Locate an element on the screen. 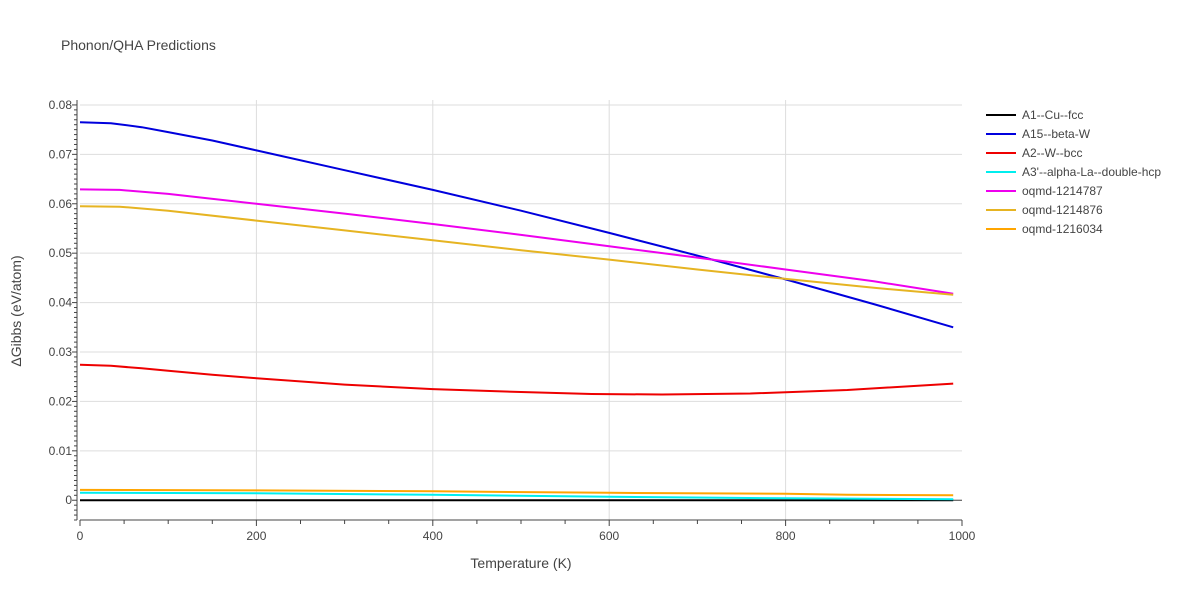 This screenshot has height=600, width=1200. x-tick-label: 800 is located at coordinates (786, 536).